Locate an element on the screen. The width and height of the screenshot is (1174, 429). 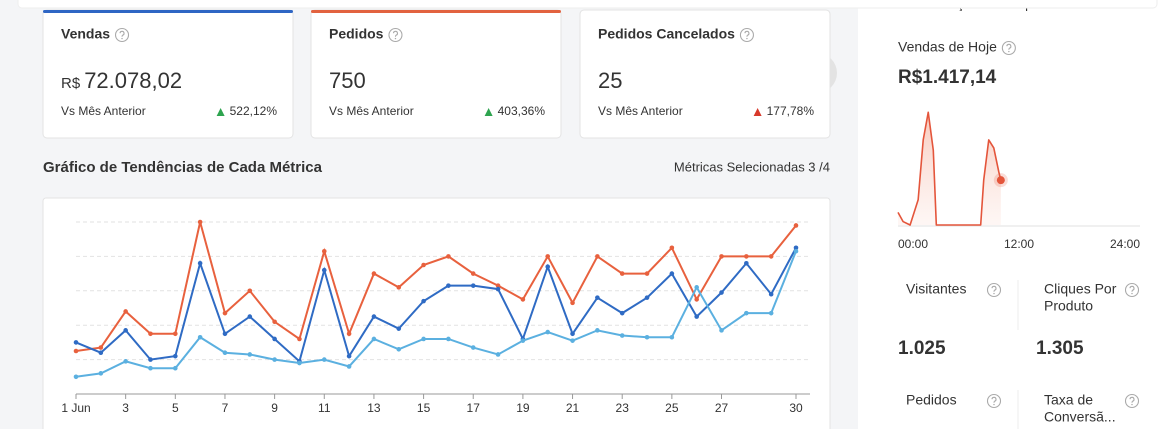
stat-value: 1.305 is located at coordinates (1060, 348).